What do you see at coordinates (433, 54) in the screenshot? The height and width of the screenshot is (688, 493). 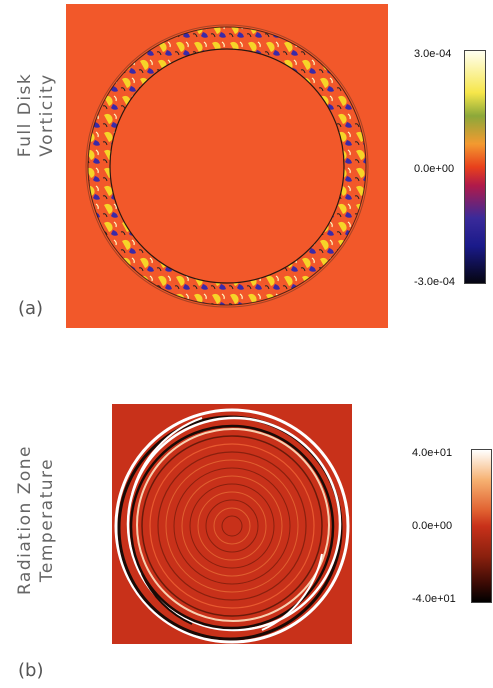 I see `colorbar-a-max: 3.0e-04` at bounding box center [433, 54].